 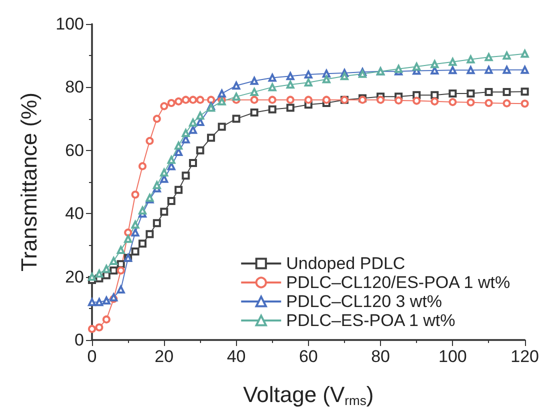 What do you see at coordinates (74, 214) in the screenshot?
I see `y-tick-label: 40` at bounding box center [74, 214].